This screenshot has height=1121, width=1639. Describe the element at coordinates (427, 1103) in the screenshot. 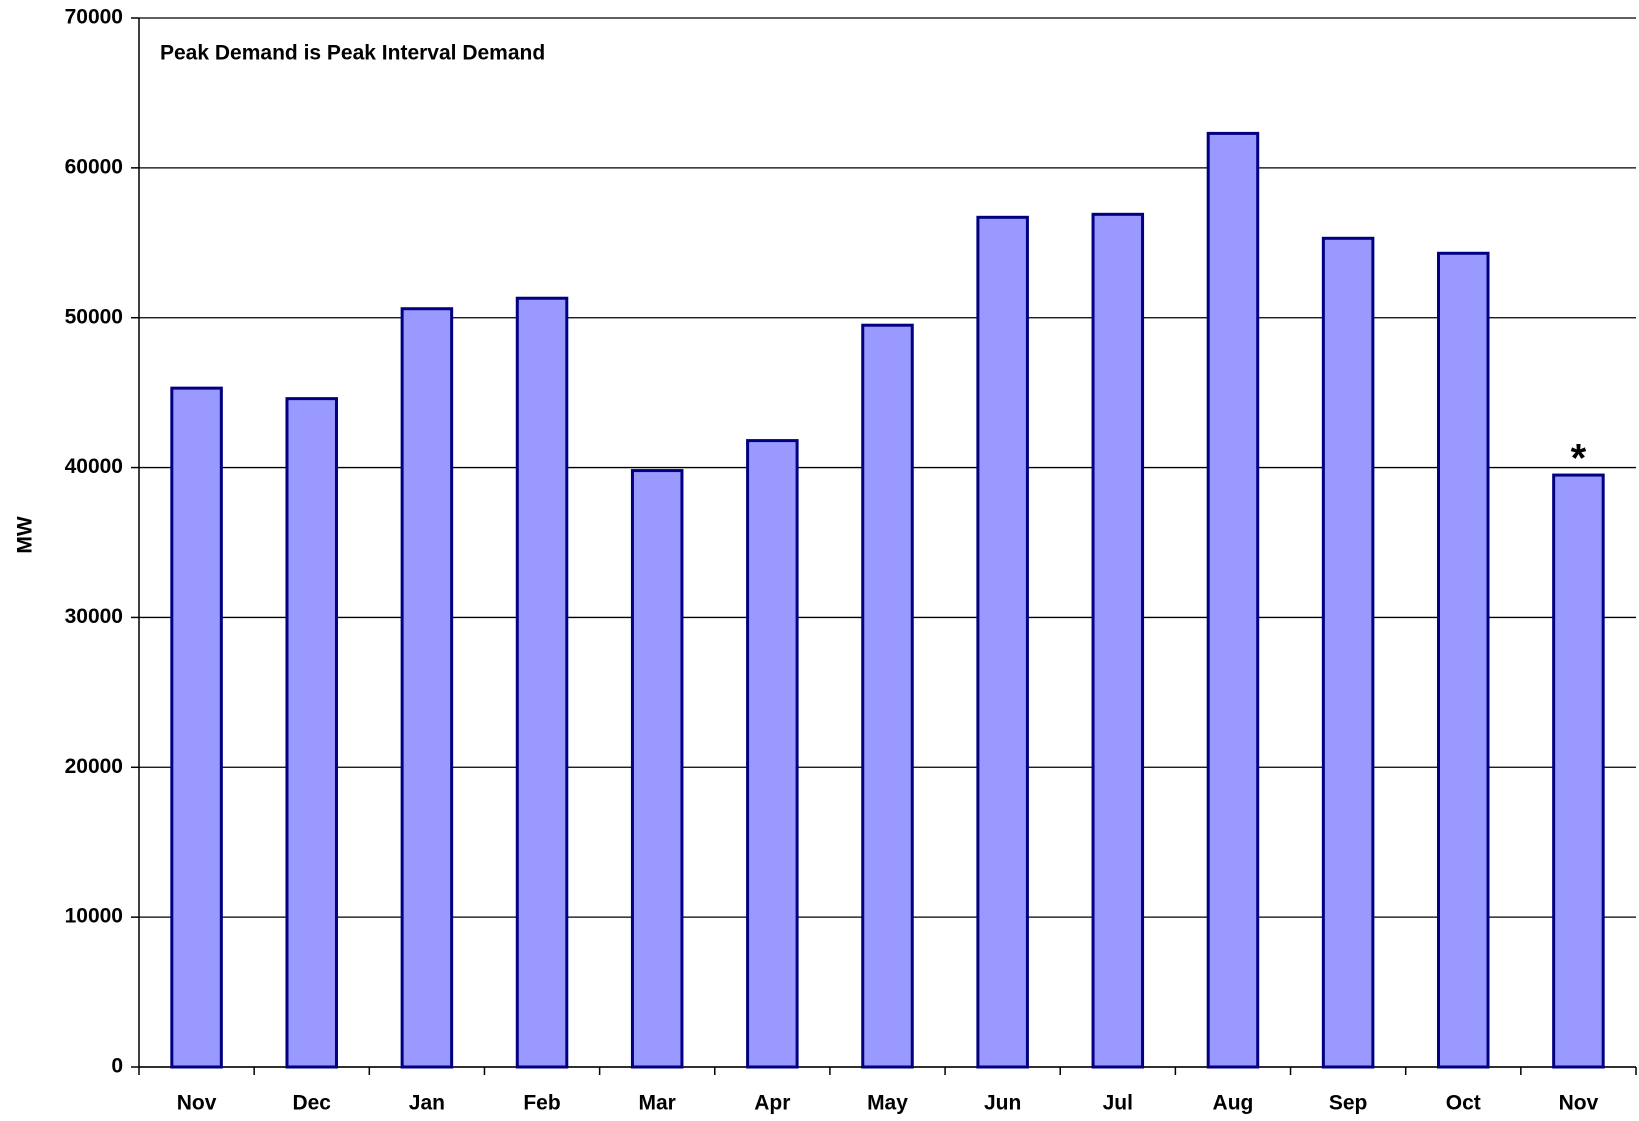

I see `x-tick-label: Jan` at that location.